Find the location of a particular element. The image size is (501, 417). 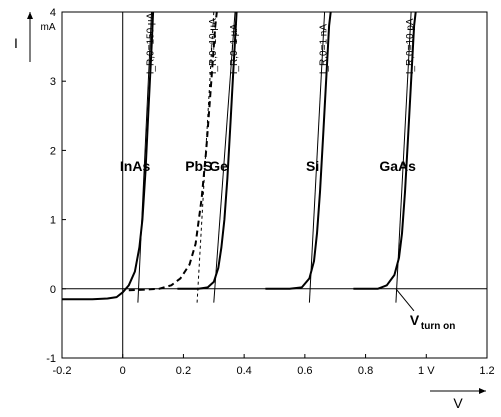

curve-gaas is located at coordinates (385, 150).